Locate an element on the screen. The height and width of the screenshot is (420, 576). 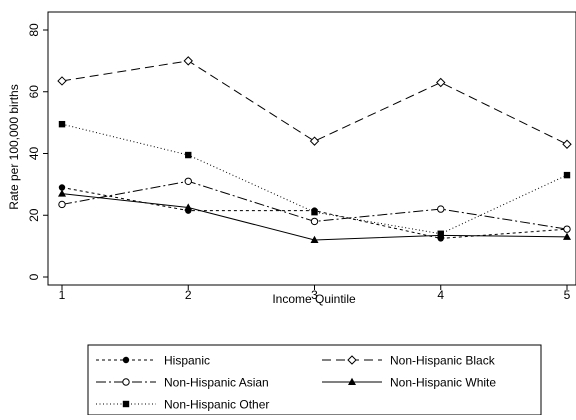
y-tick-label: 20 is located at coordinates (34, 215).